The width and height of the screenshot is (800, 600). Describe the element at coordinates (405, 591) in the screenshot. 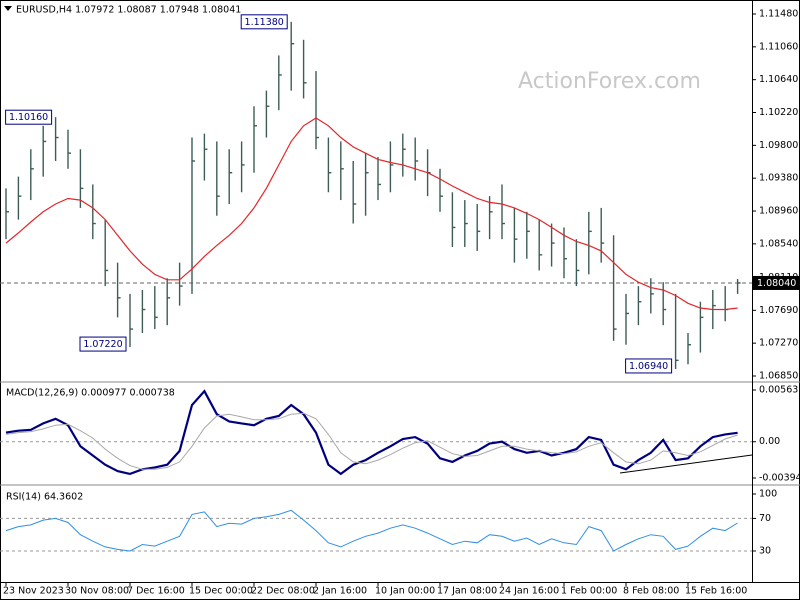

I see `x-tick-label: 10 Jan 00:00` at that location.